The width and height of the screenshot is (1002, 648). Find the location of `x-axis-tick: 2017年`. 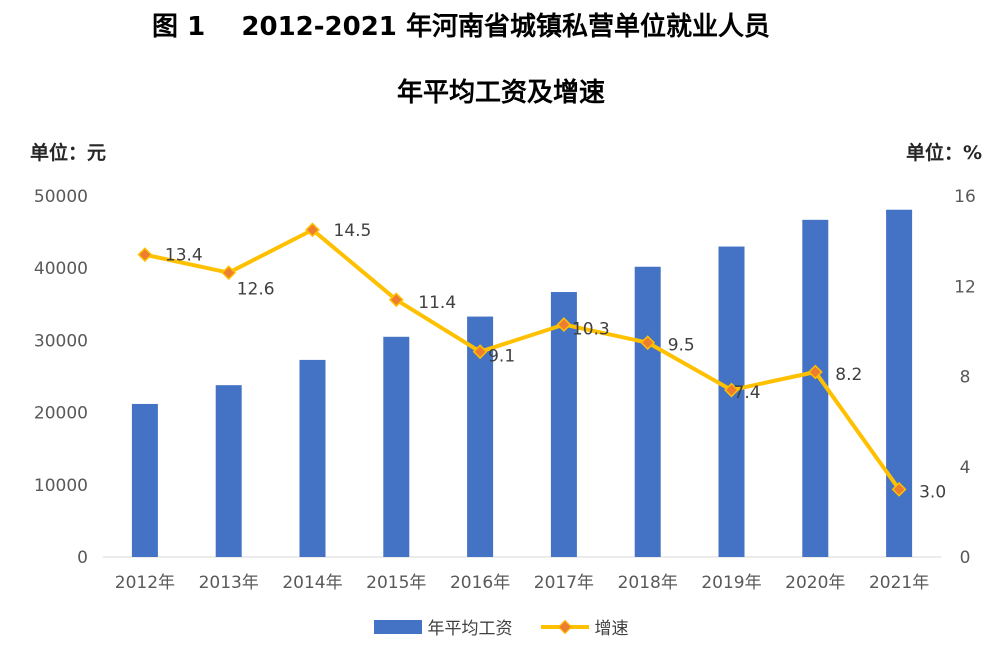

x-axis-tick: 2017年 is located at coordinates (564, 583).